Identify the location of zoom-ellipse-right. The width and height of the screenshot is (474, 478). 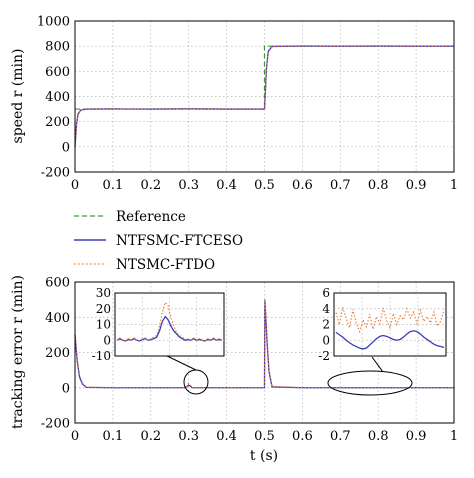
(370, 383).